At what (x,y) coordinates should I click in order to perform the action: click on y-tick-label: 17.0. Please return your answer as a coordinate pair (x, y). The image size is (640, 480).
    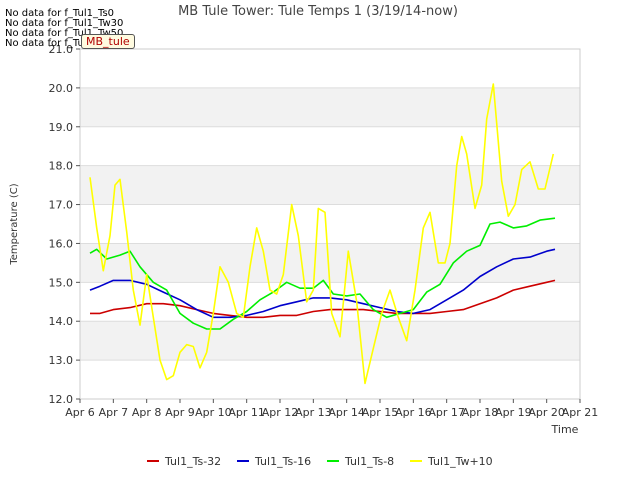
    Looking at the image, I should click on (61, 205).